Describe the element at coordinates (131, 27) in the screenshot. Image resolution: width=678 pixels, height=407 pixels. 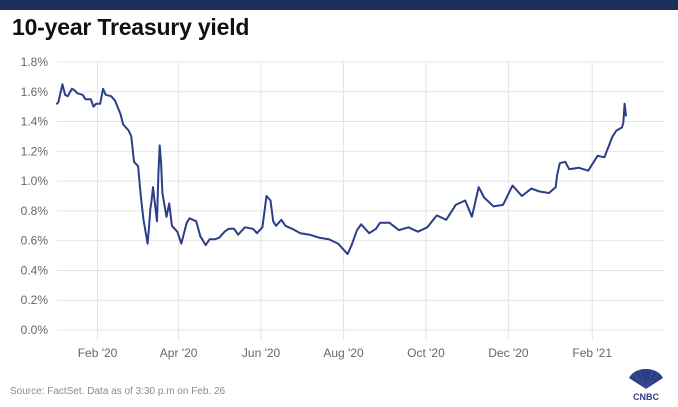
I see `chart-title: 10-year Treasury yield` at that location.